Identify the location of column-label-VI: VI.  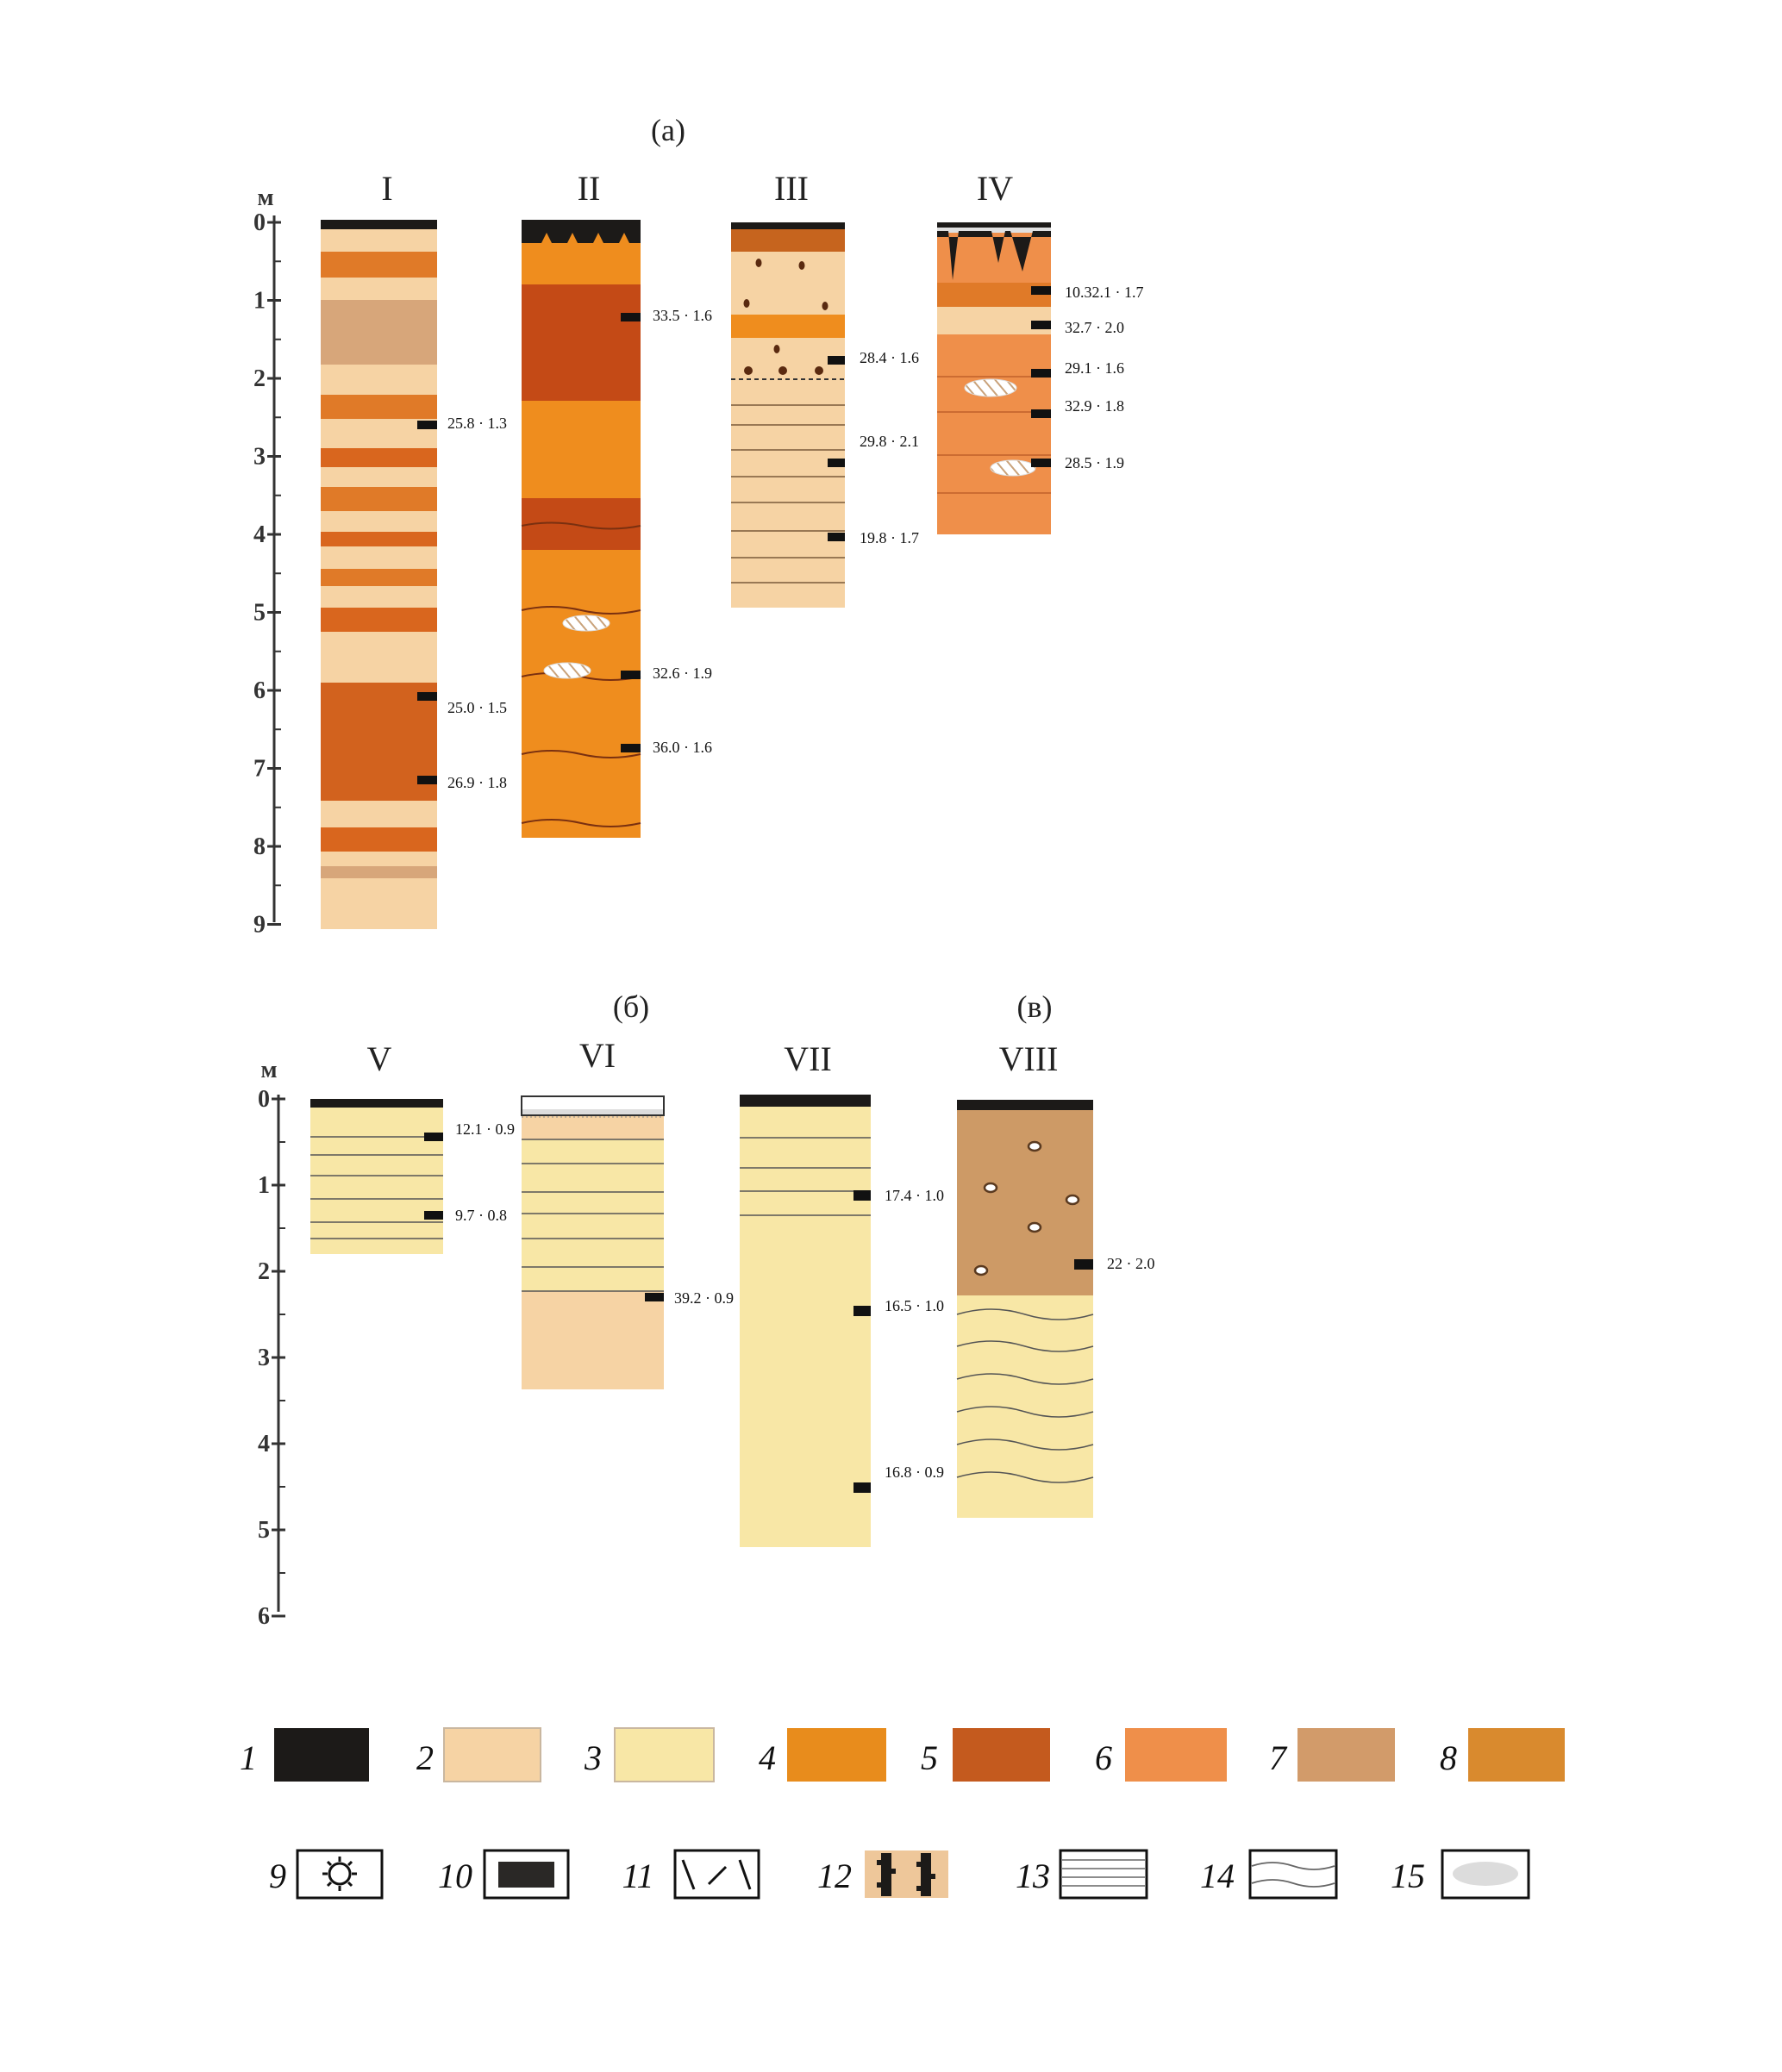
(597, 1055).